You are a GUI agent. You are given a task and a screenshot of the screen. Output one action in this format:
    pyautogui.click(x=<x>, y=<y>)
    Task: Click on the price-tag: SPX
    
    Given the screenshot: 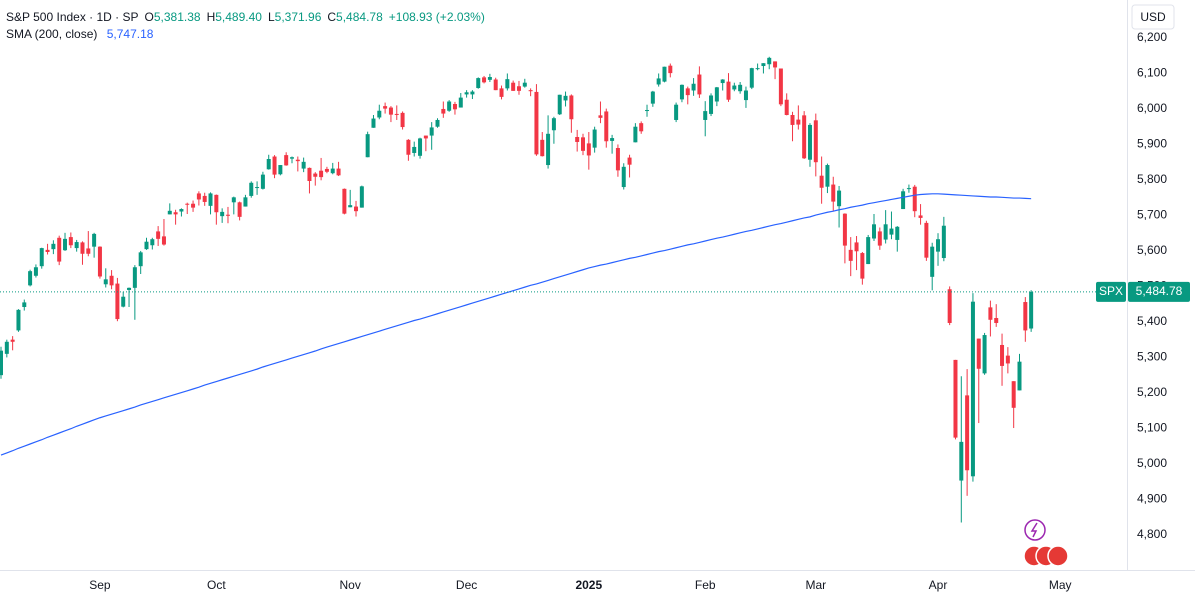 What is the action you would take?
    pyautogui.click(x=1111, y=291)
    